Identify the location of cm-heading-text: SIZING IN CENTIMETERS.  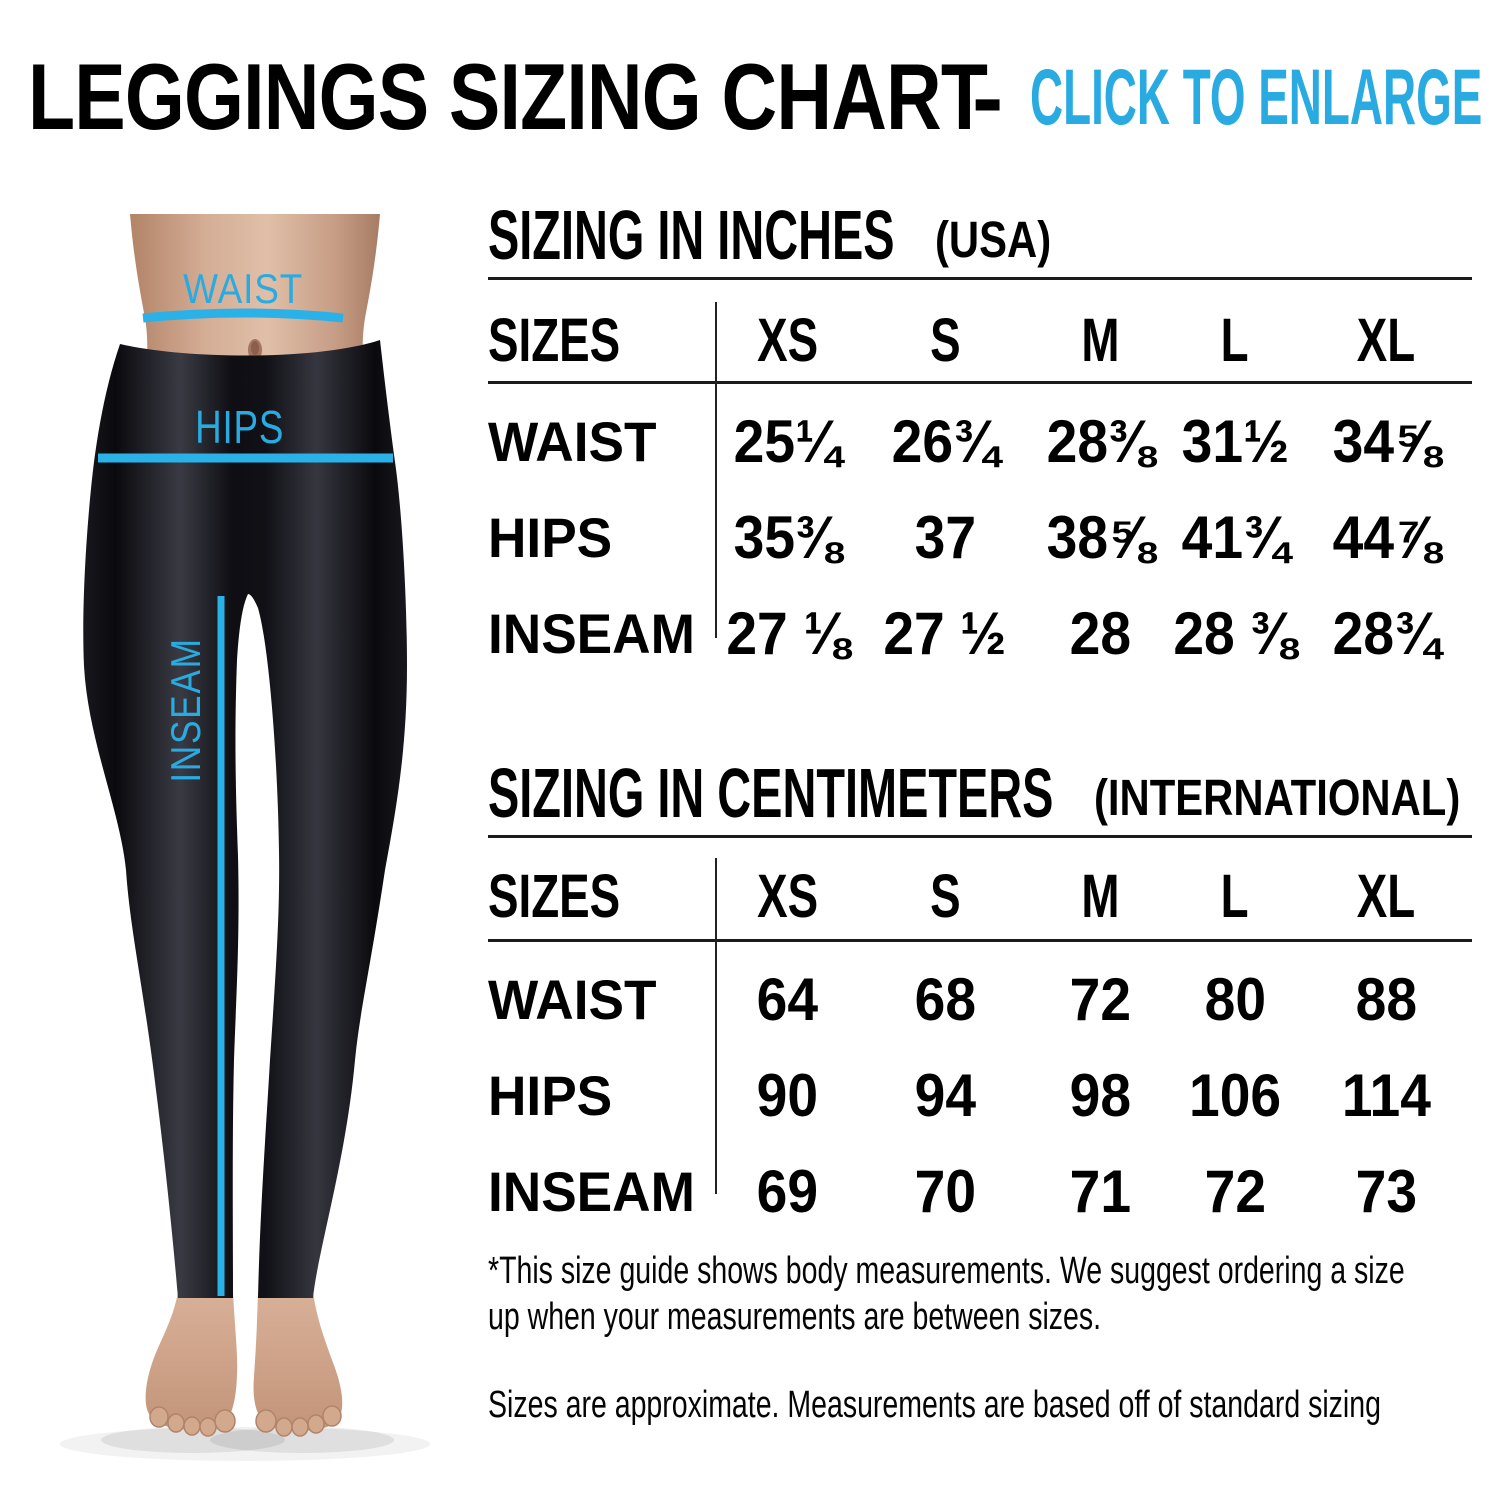
(771, 793).